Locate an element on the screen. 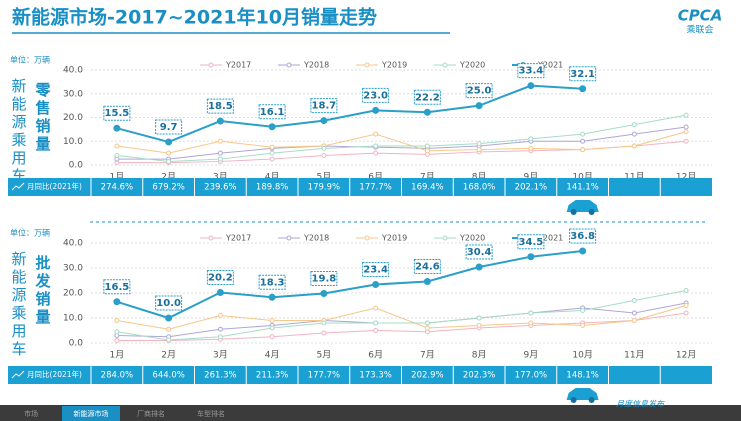 This screenshot has height=421, width=741. yoy-value: 679.2% is located at coordinates (168, 188).